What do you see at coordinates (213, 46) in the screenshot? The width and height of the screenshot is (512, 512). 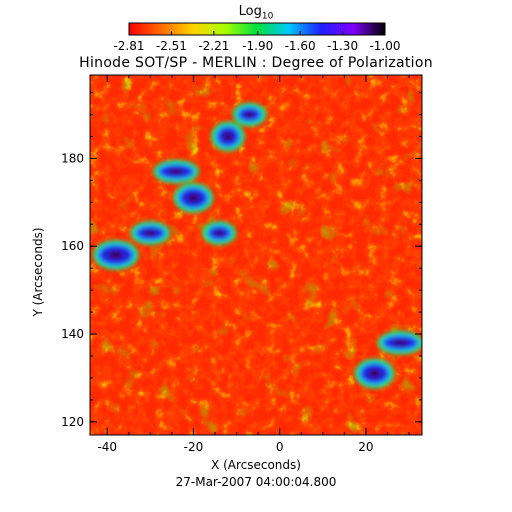 I see `colorbar-tick-label: -2.21` at bounding box center [213, 46].